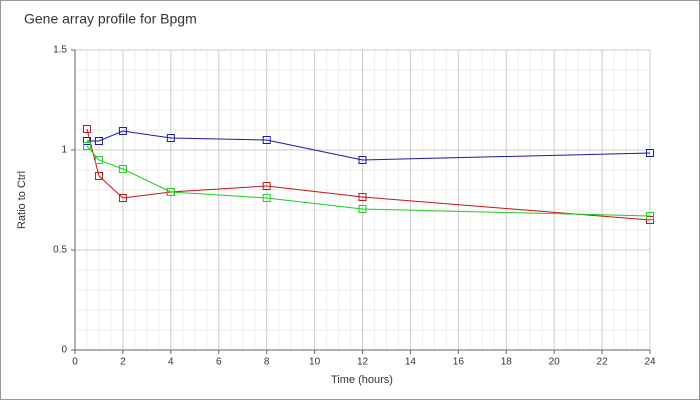 The image size is (700, 400). Describe the element at coordinates (22, 200) in the screenshot. I see `y-axis-label: Ratio to Ctrl` at that location.